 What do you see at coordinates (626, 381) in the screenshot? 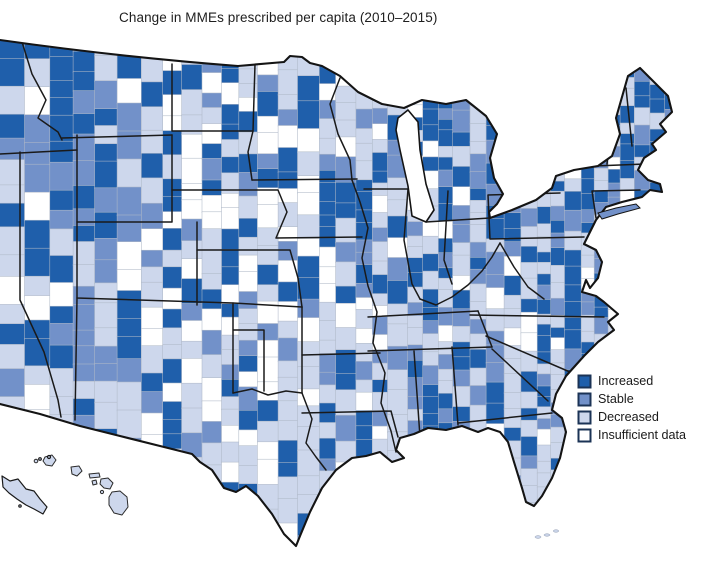
I see `legend-label: Increased` at bounding box center [626, 381].